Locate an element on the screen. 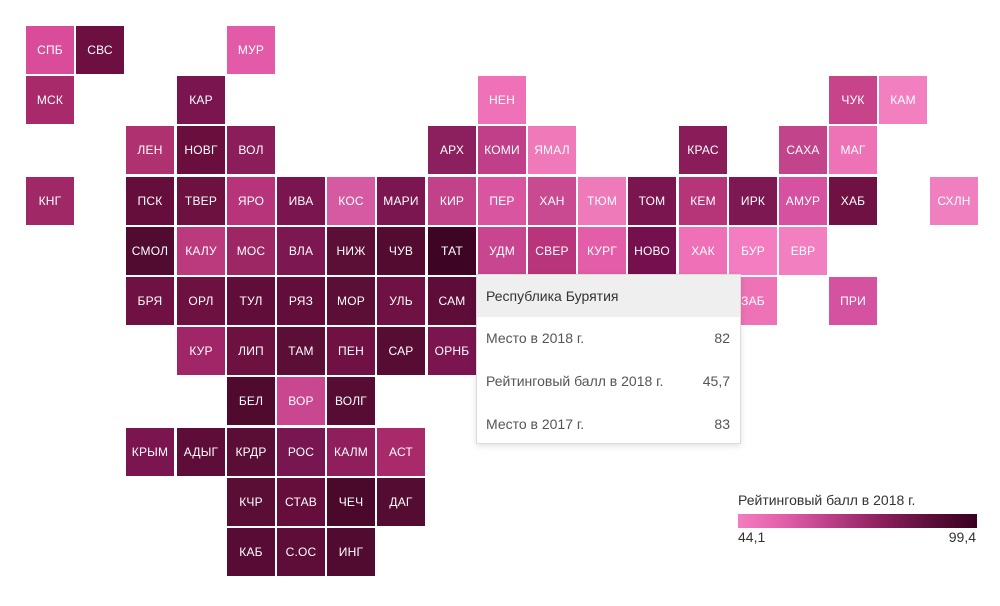  legend-title: Рейтинговый балл в 2018 г. is located at coordinates (827, 500).